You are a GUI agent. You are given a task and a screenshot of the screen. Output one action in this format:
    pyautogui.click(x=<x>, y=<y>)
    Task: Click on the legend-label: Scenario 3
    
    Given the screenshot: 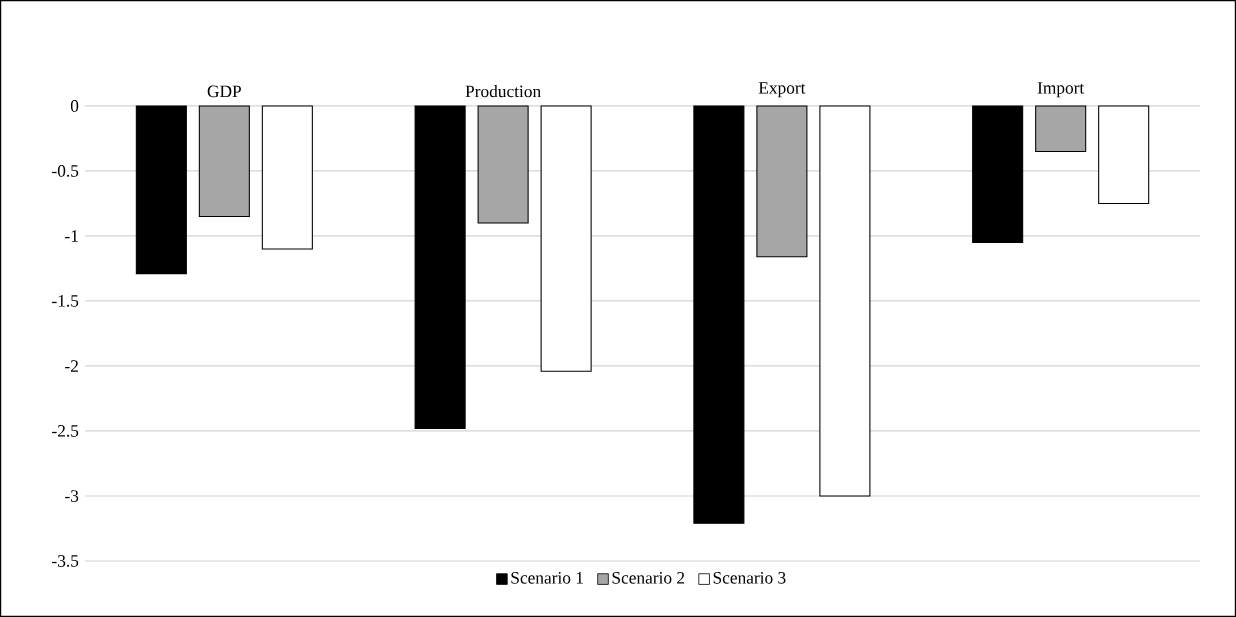 What is the action you would take?
    pyautogui.click(x=749, y=578)
    